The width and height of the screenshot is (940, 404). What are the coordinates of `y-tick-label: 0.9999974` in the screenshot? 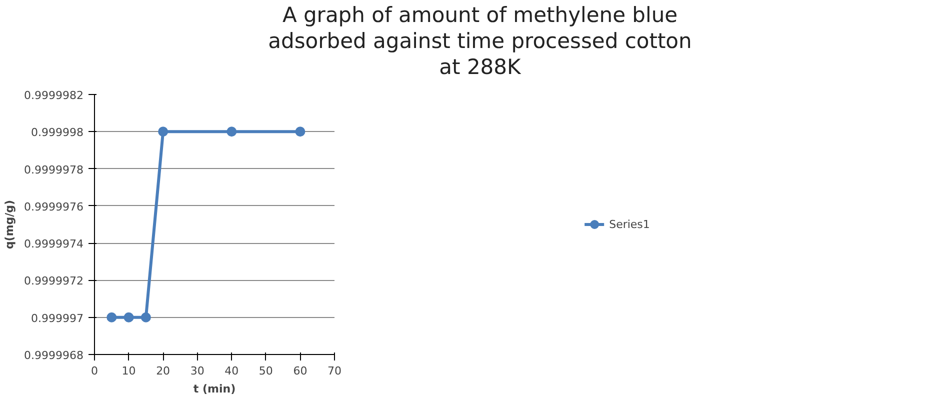 It's located at (54, 244).